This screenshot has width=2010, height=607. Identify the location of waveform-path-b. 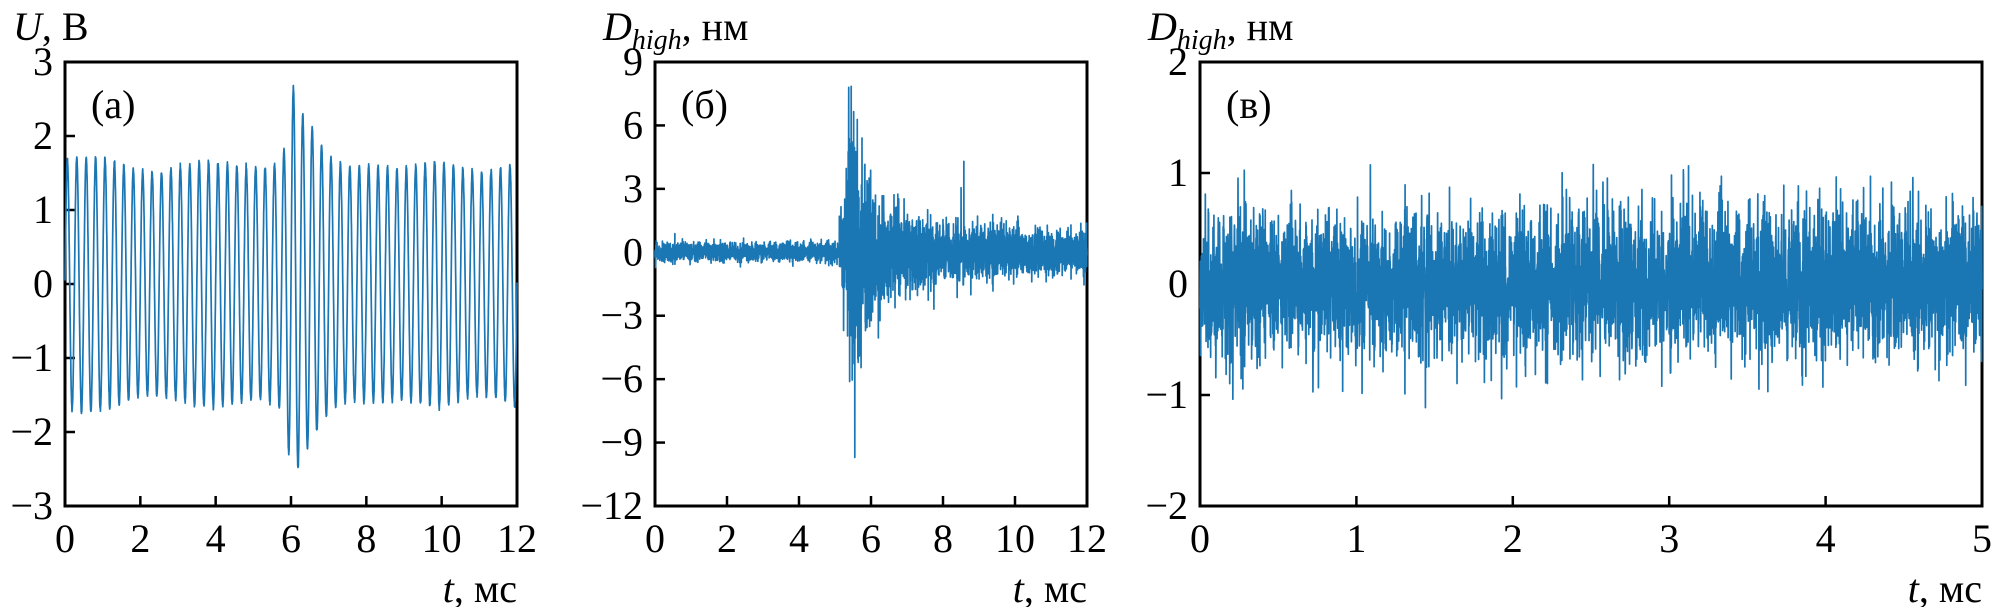
(871, 272).